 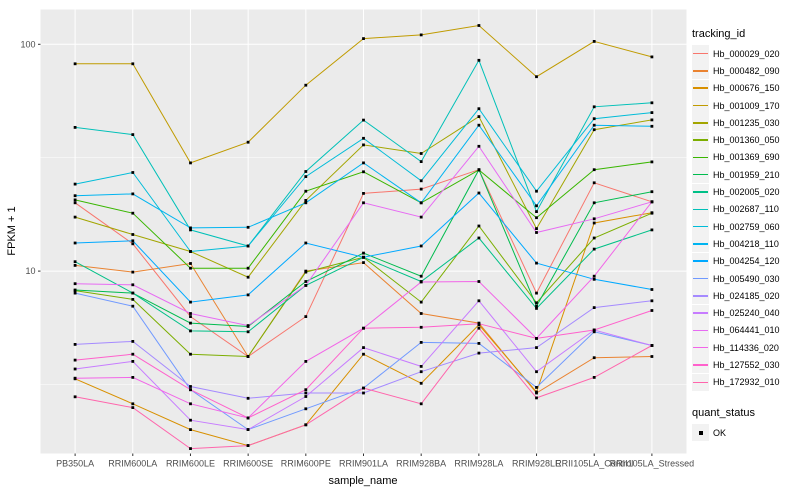 What do you see at coordinates (190, 464) in the screenshot?
I see `x-tick-label: RRIM600LE` at bounding box center [190, 464].